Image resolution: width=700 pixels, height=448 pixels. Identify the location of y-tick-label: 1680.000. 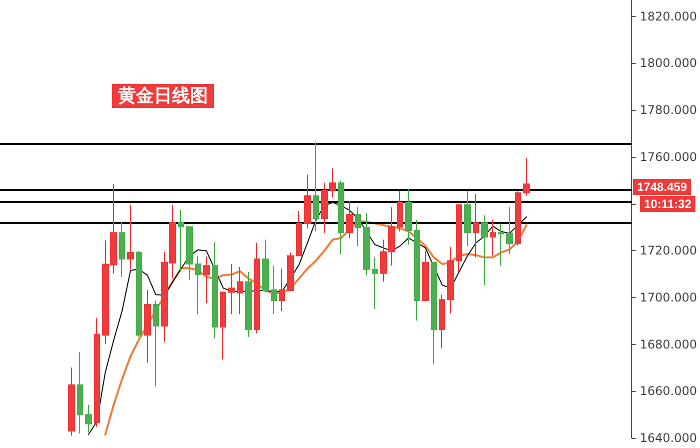
(669, 344).